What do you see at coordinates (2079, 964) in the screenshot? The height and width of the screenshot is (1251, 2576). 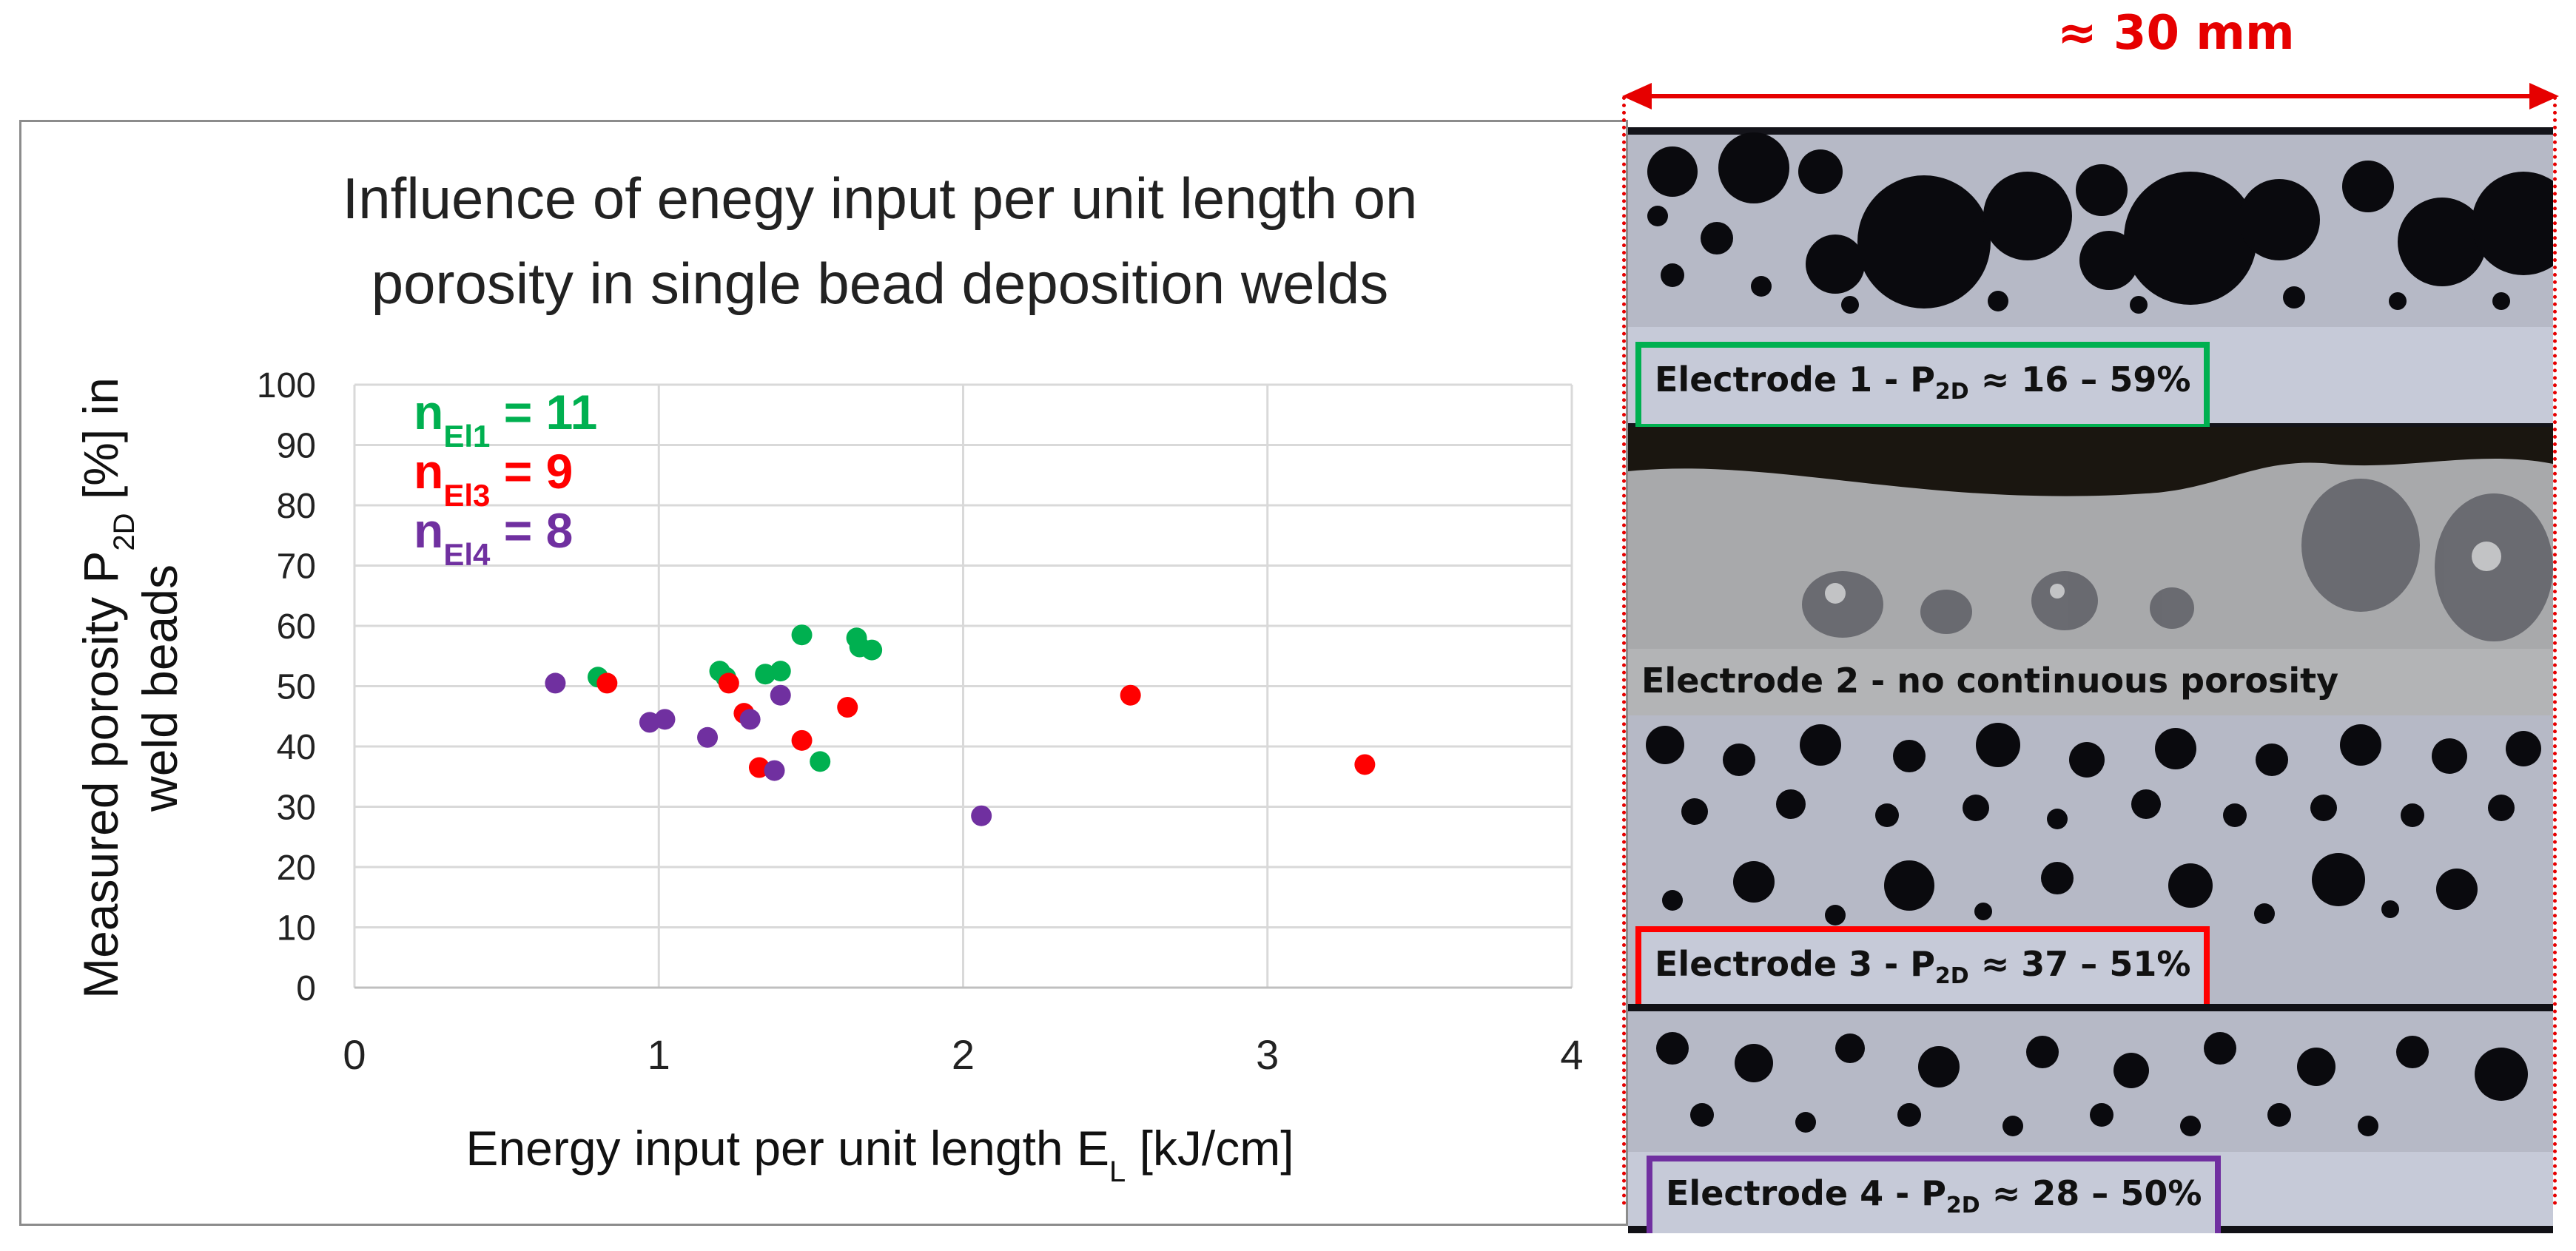 I see `sample-3-label-tail: ≈ 37 – 51%` at bounding box center [2079, 964].